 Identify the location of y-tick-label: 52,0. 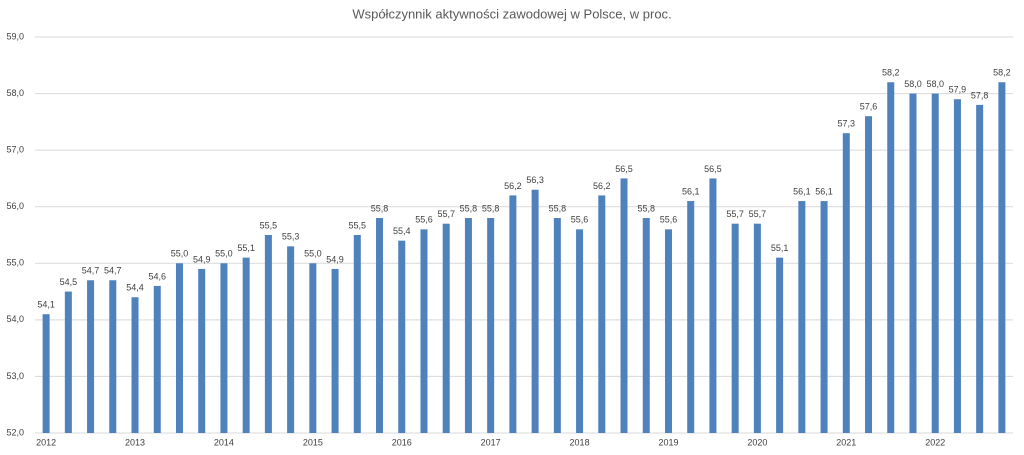
(15, 432).